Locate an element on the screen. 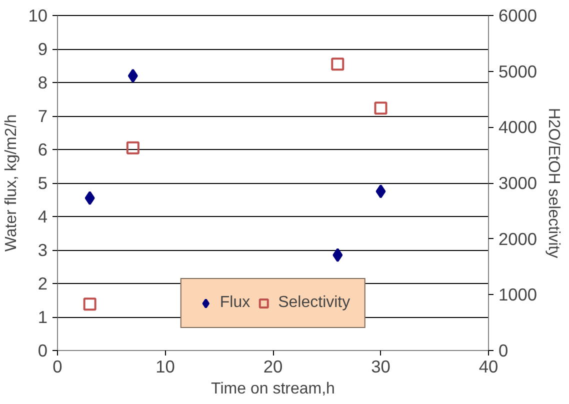  y2-tick-label: 5000 is located at coordinates (518, 71).